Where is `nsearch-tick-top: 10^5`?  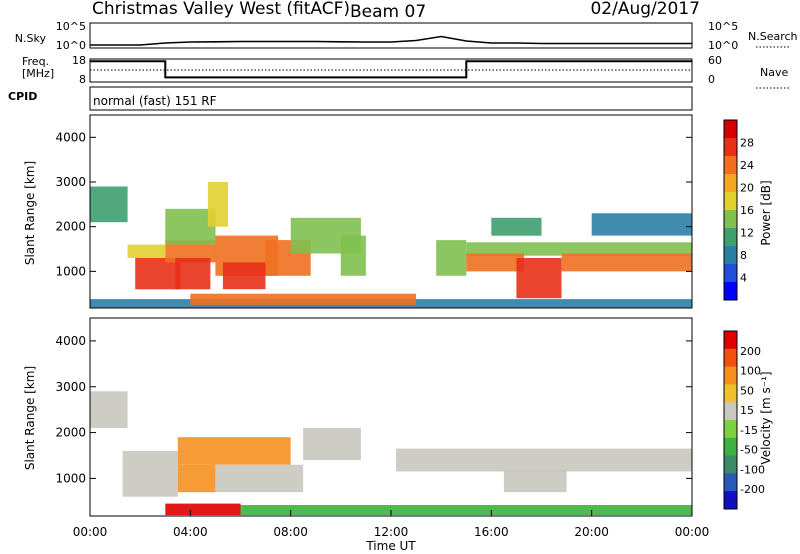
nsearch-tick-top: 10^5 is located at coordinates (723, 26).